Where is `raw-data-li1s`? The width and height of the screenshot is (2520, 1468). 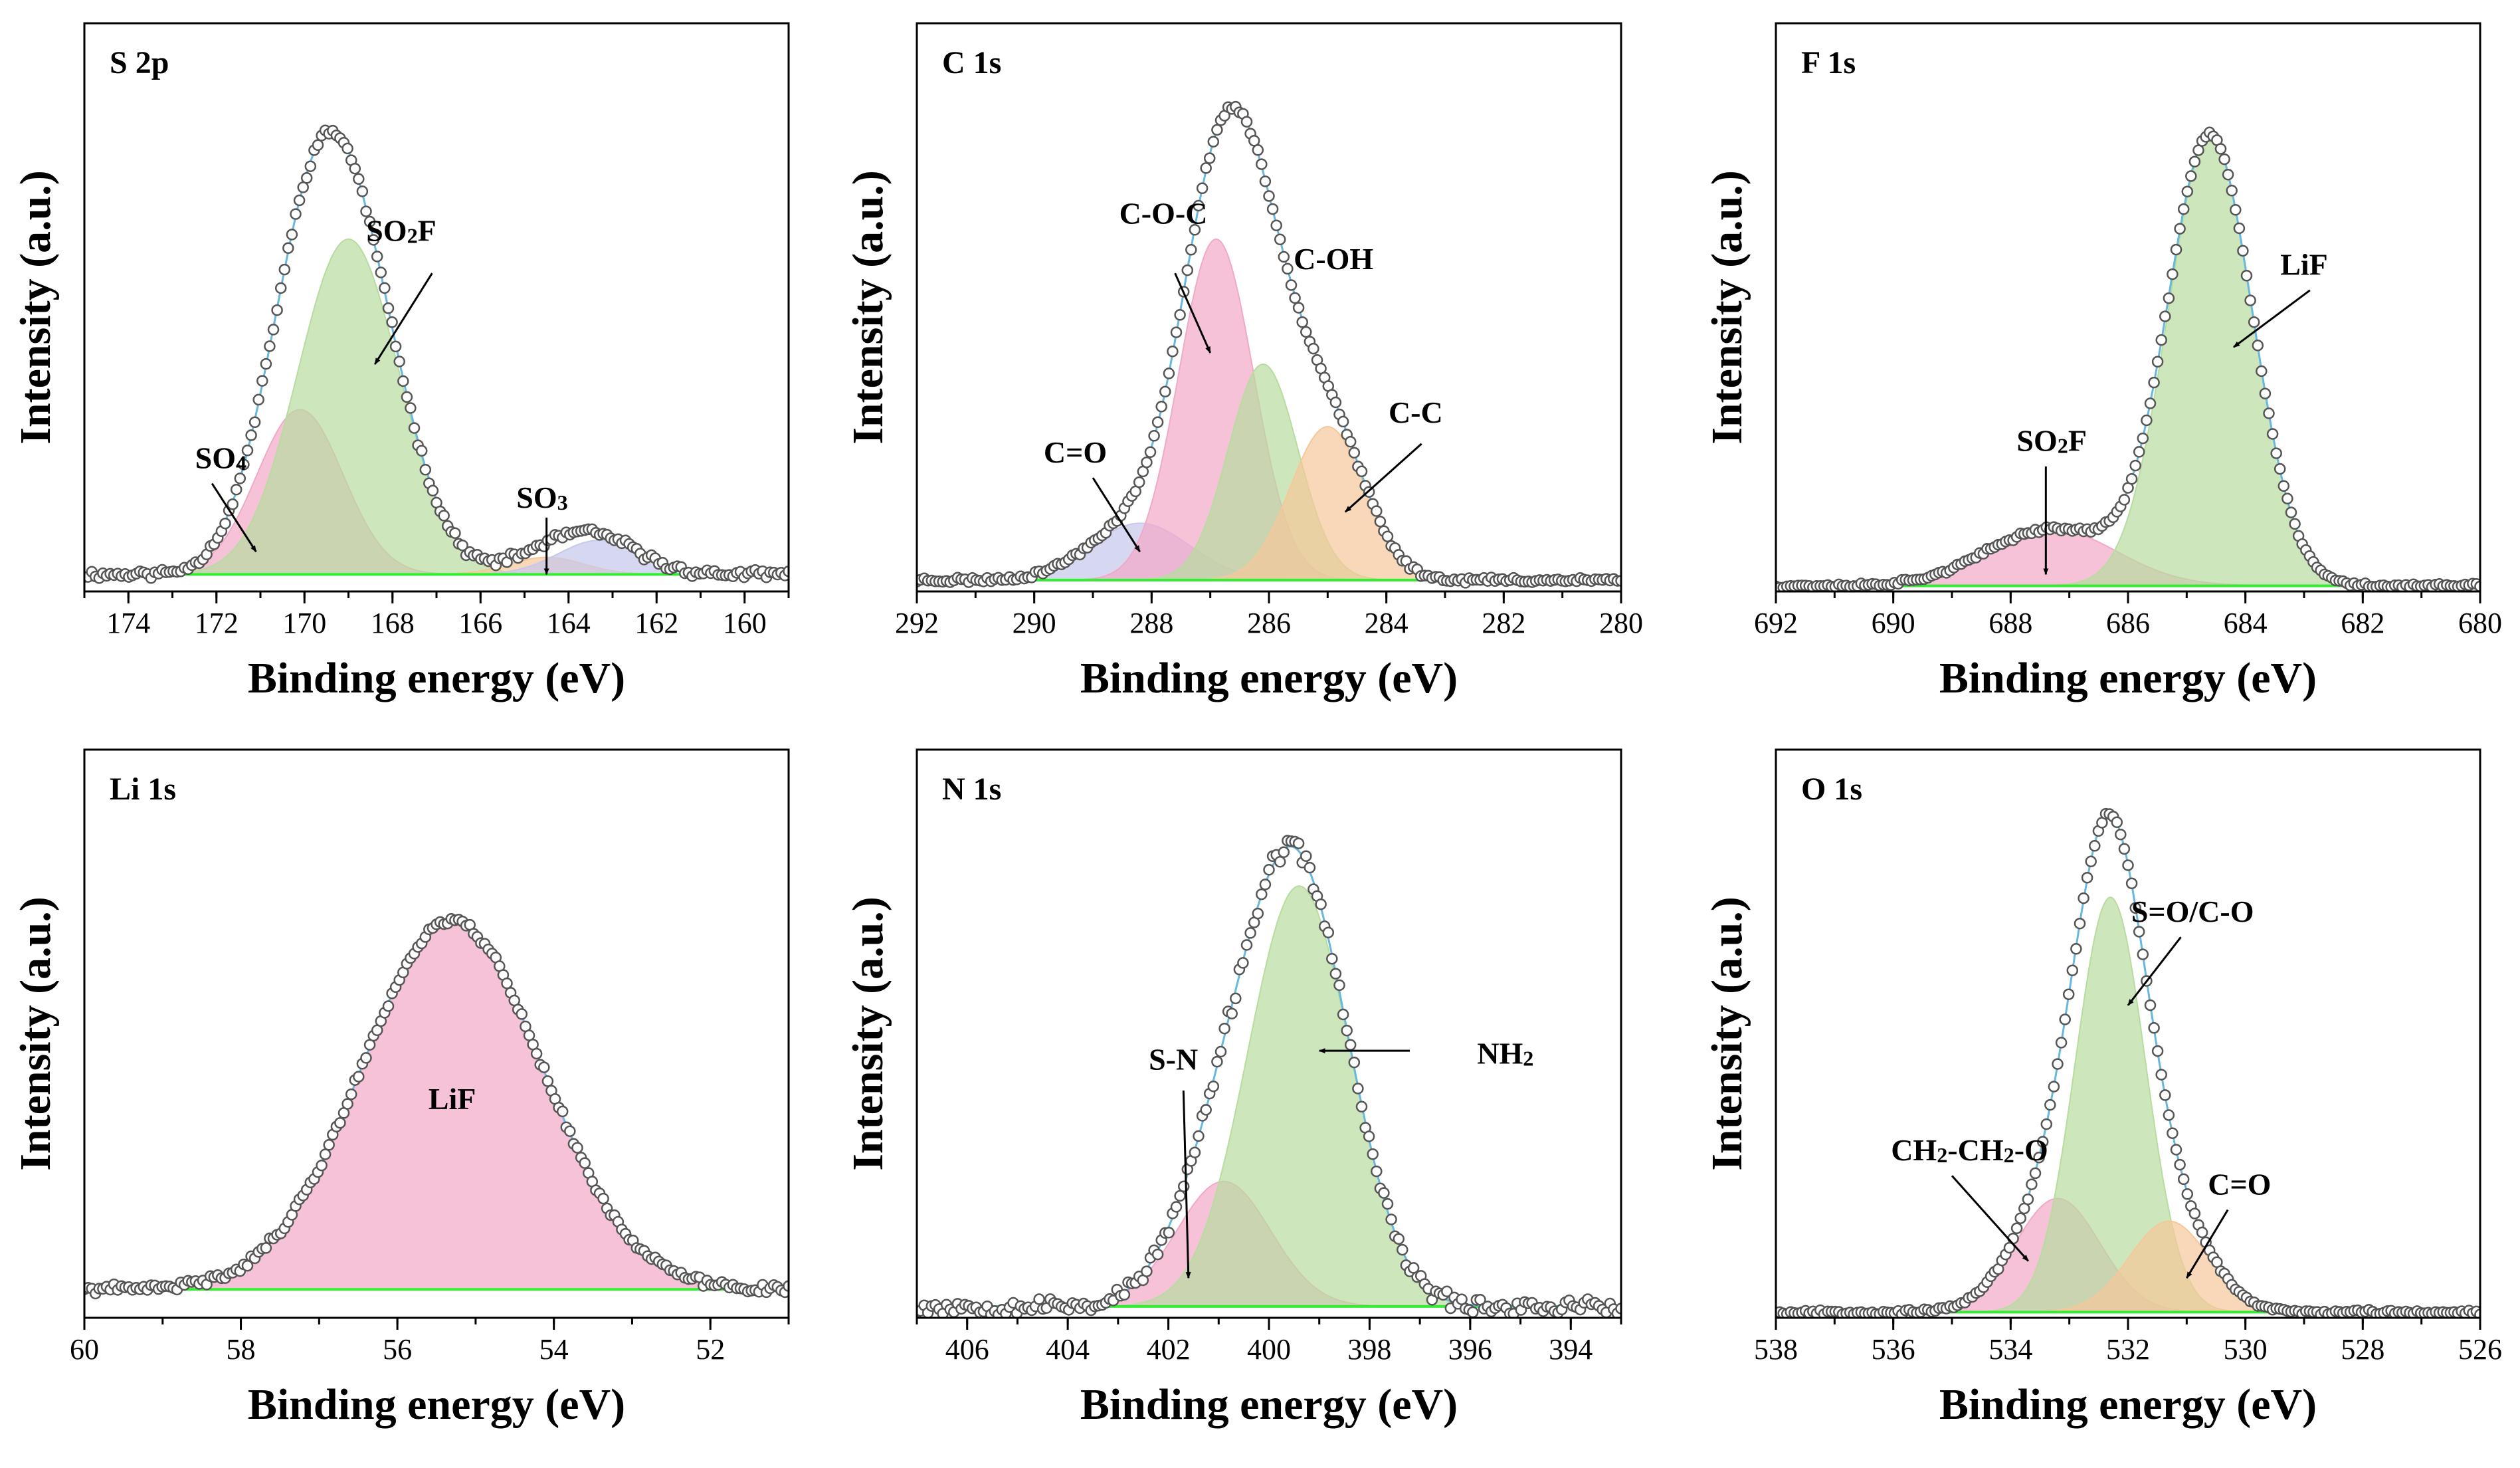 raw-data-li1s is located at coordinates (436, 1106).